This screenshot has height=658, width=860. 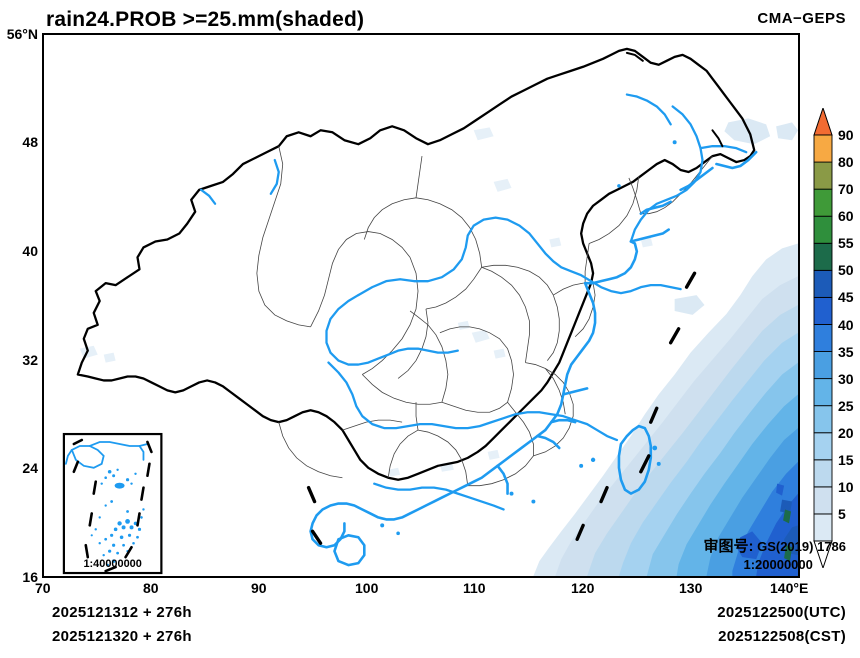 What do you see at coordinates (823, 122) in the screenshot?
I see `colorbar-over-arrow` at bounding box center [823, 122].